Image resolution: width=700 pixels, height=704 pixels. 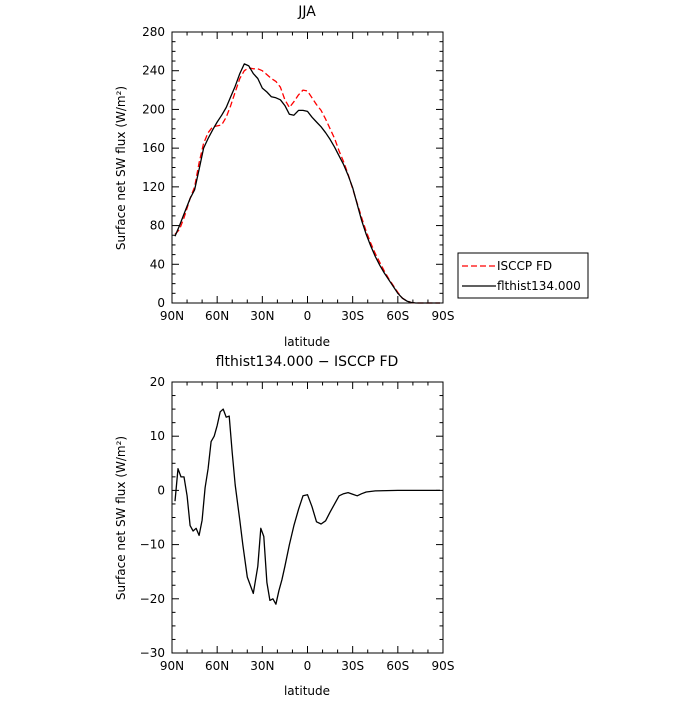 What do you see at coordinates (152, 599) in the screenshot?
I see `bottom-y-tick-label: −20` at bounding box center [152, 599].